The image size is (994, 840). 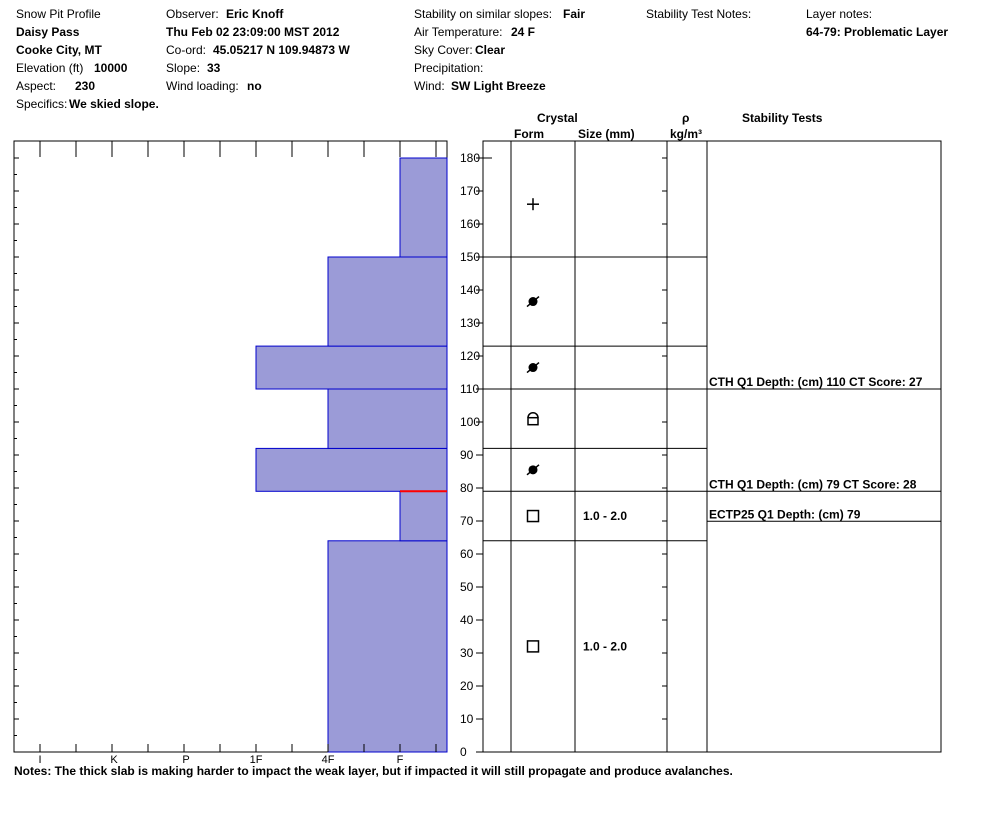 What do you see at coordinates (533, 419) in the screenshot?
I see `crystal-form-rounding-facets-icon` at bounding box center [533, 419].